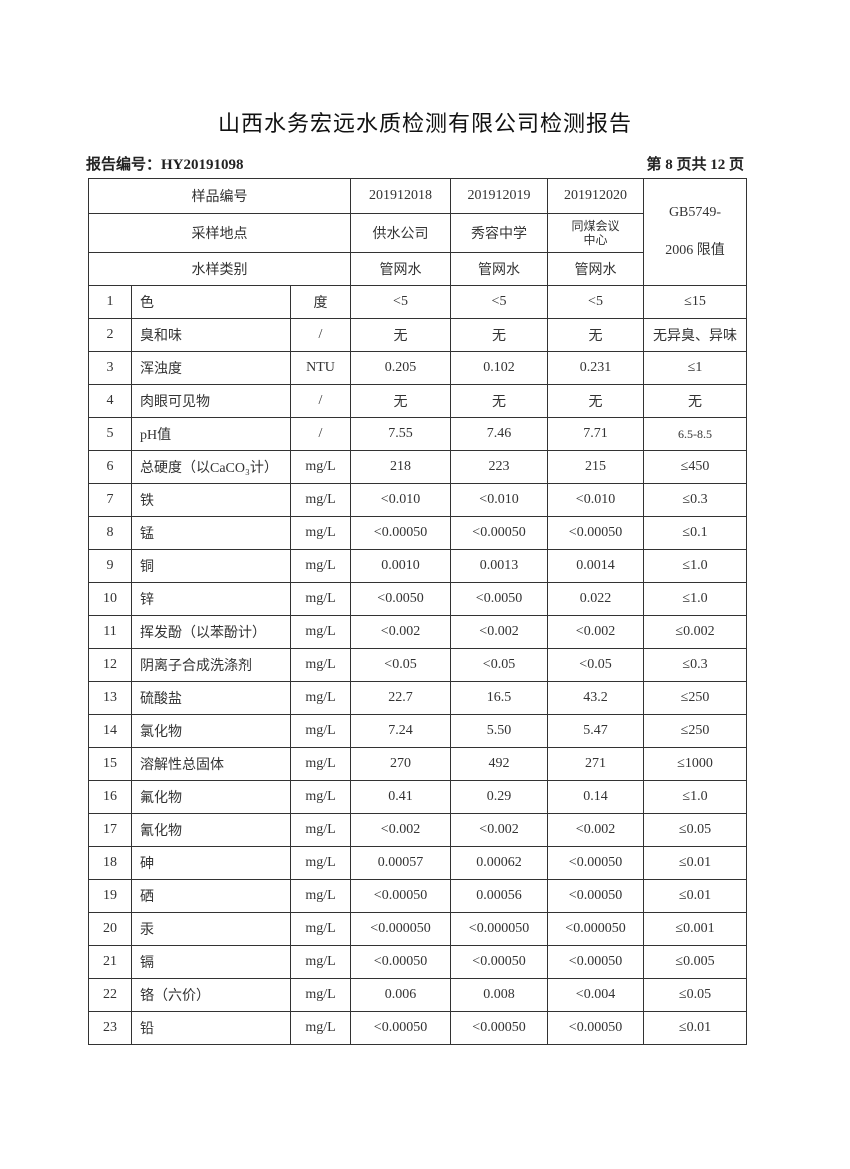 This screenshot has height=1169, width=850. Describe the element at coordinates (417, 302) in the screenshot. I see `table-row: 1 色度 <5 <5 <5 ≤15` at that location.